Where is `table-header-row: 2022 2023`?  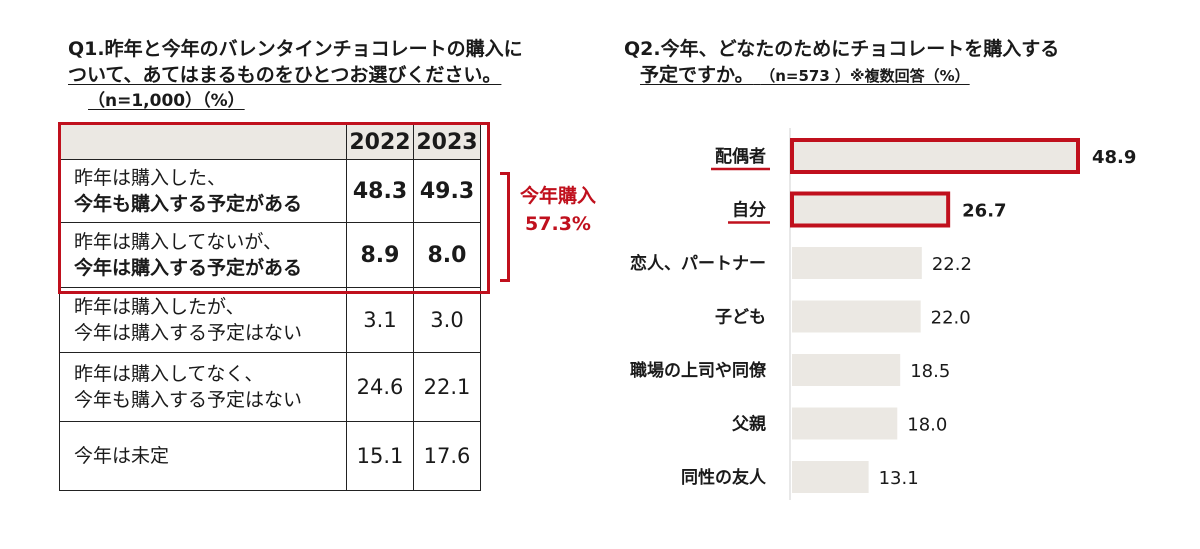
table-header-row: 2022 2023 is located at coordinates (270, 142).